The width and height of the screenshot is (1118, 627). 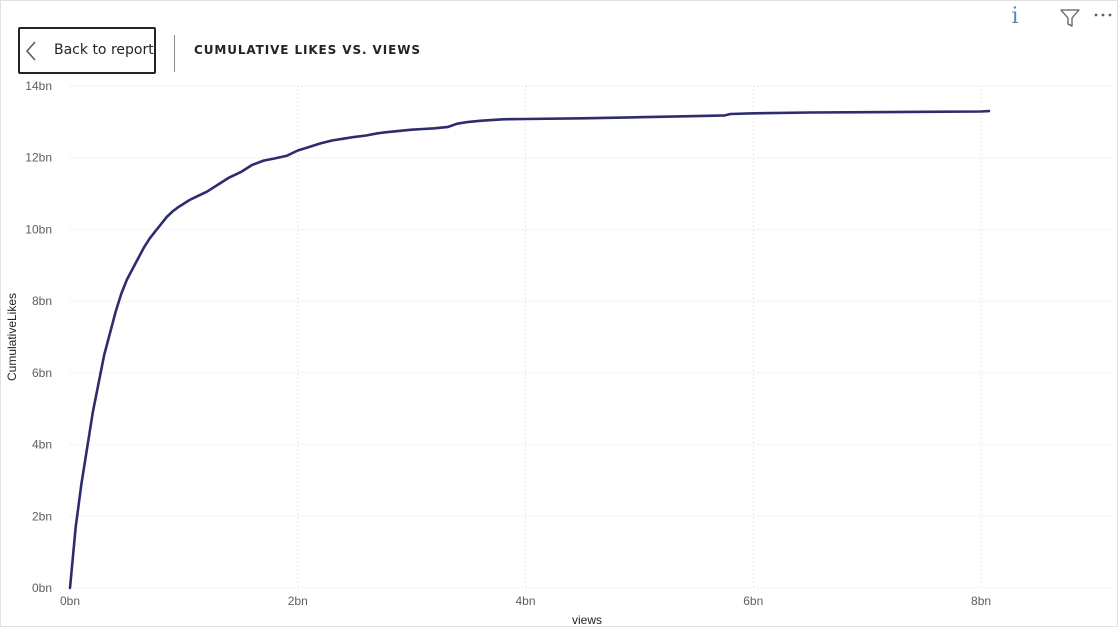 What do you see at coordinates (174, 53) in the screenshot?
I see `header-divider` at bounding box center [174, 53].